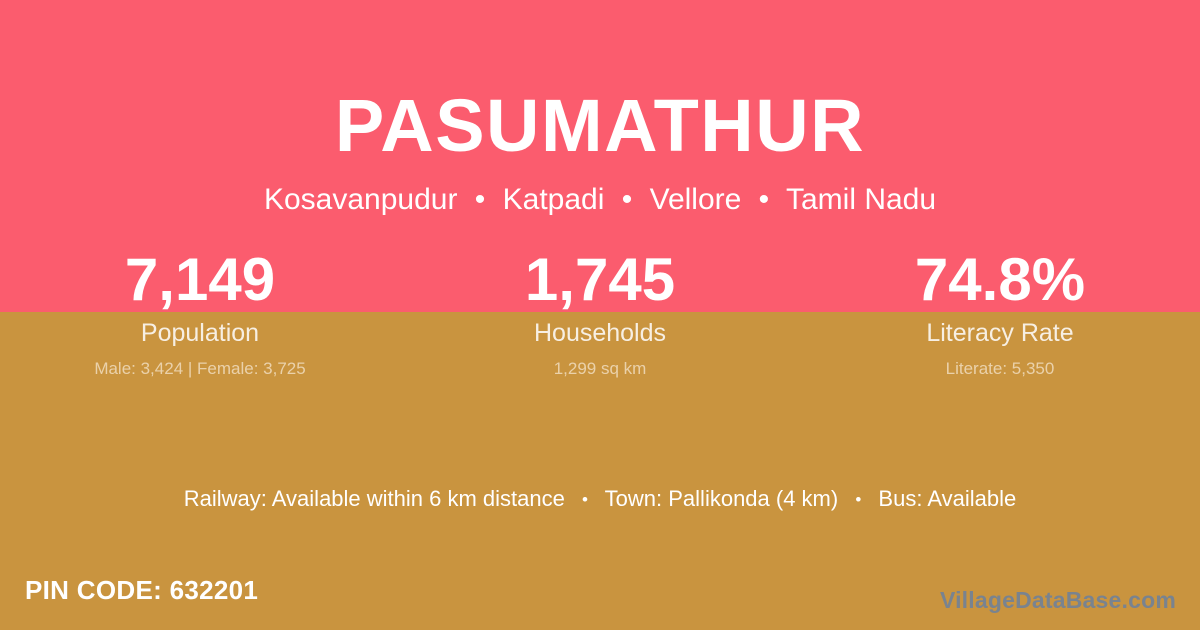 This screenshot has width=1200, height=630. What do you see at coordinates (600, 368) in the screenshot?
I see `stat-subtext: 1,299 sq km` at bounding box center [600, 368].